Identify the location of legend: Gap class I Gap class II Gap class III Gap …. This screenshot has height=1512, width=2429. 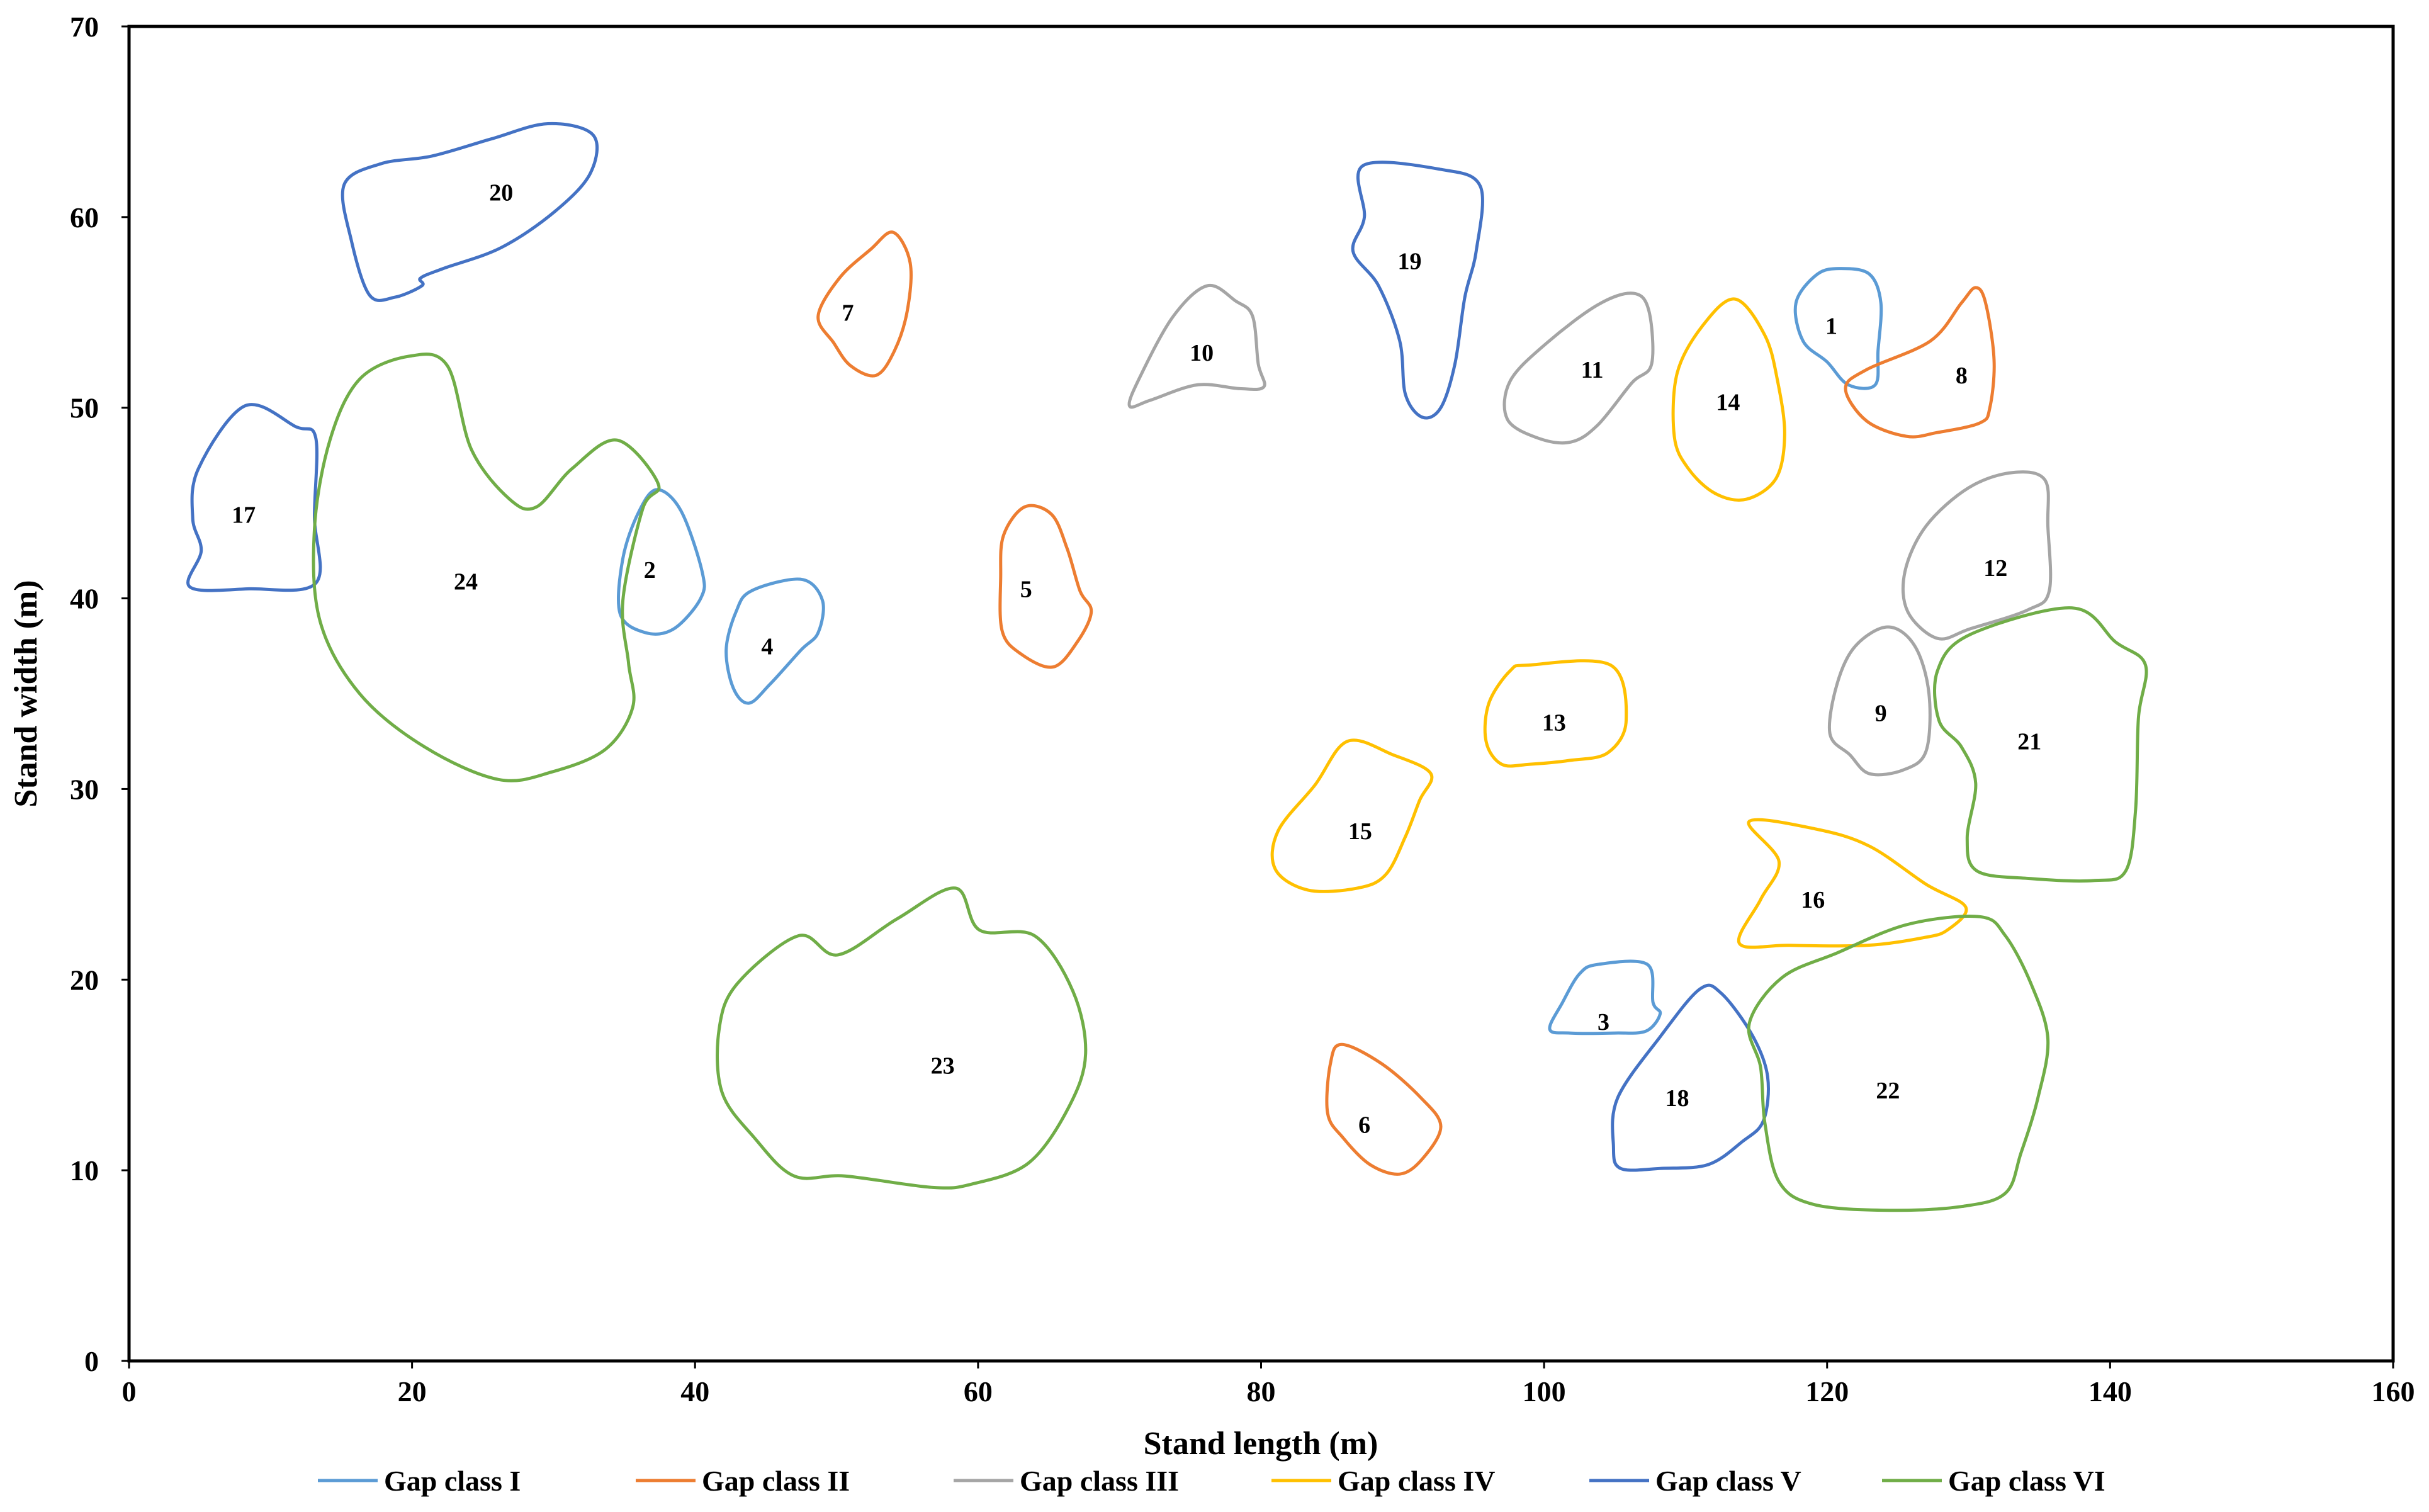
(1212, 1481).